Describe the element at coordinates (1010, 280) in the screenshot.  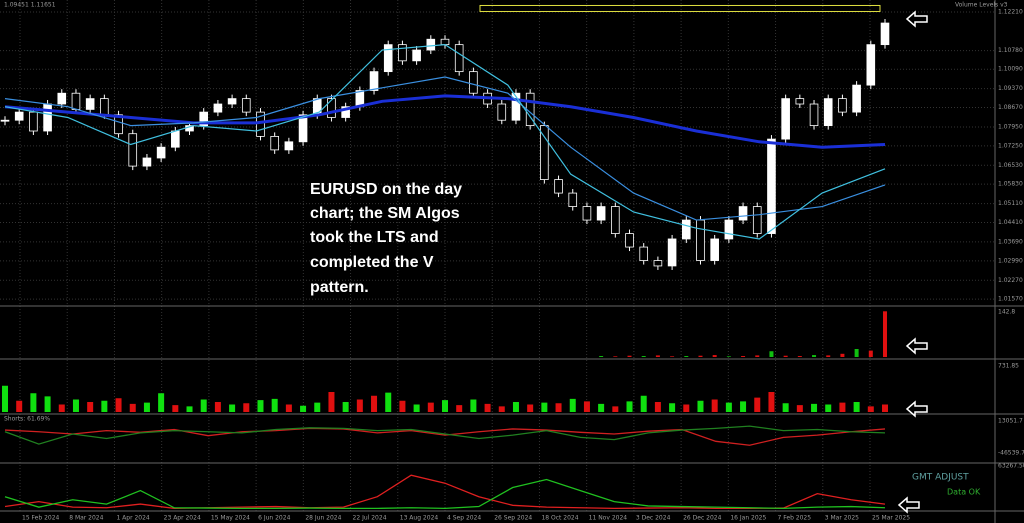
I see `y-tick-label: 1.02270` at that location.